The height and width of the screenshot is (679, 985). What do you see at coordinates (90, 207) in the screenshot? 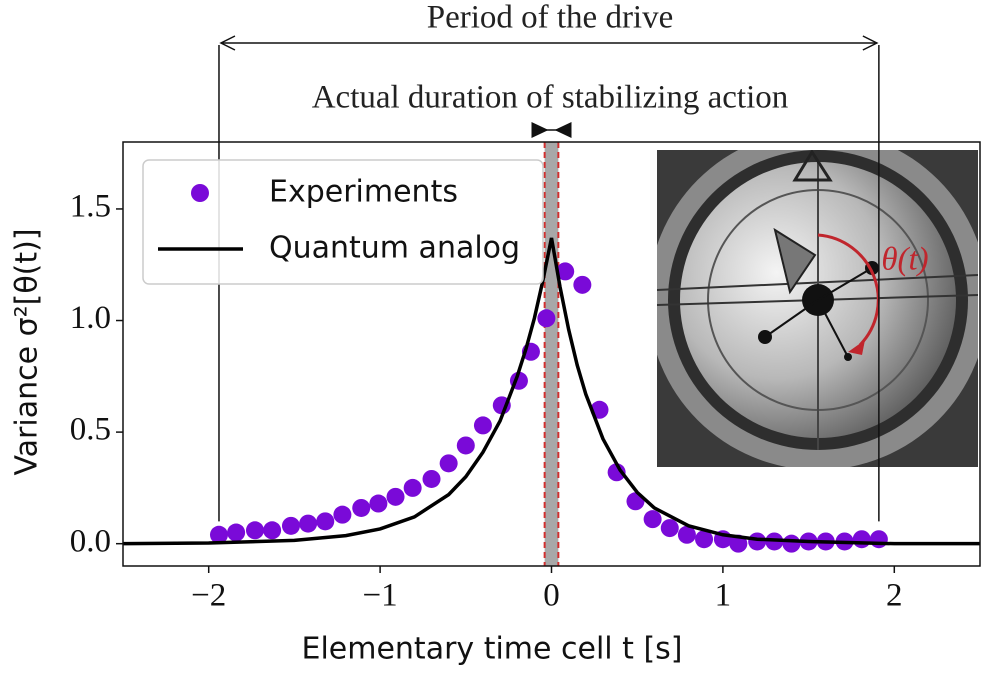
I see `y-tick-label: 1.5` at bounding box center [90, 207].